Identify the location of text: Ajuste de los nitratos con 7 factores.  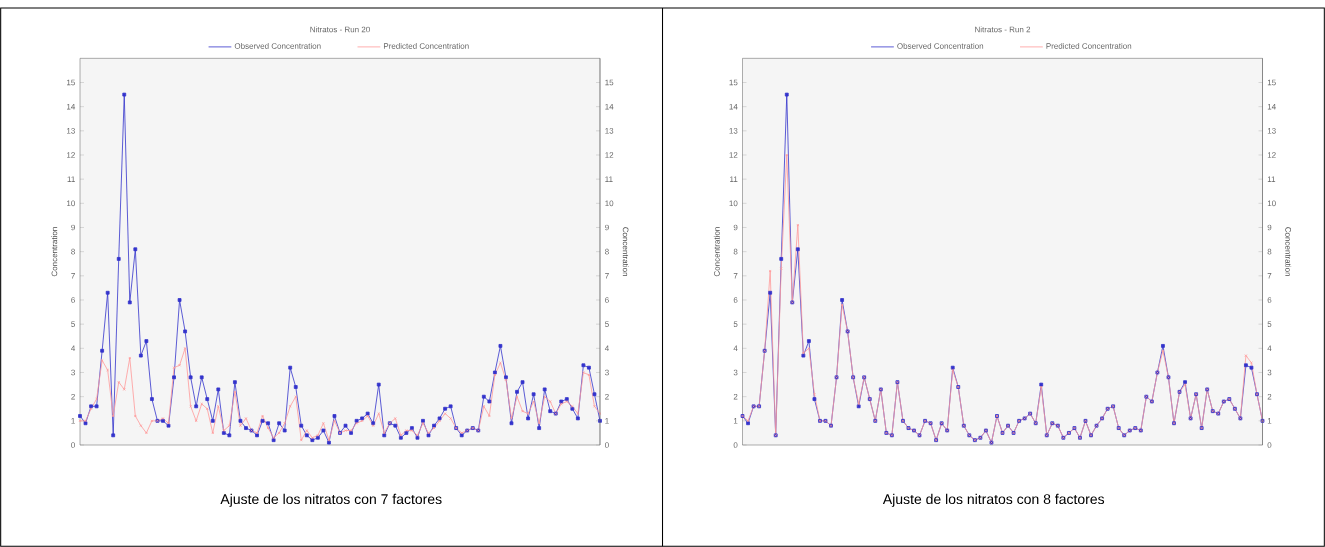
(331, 500).